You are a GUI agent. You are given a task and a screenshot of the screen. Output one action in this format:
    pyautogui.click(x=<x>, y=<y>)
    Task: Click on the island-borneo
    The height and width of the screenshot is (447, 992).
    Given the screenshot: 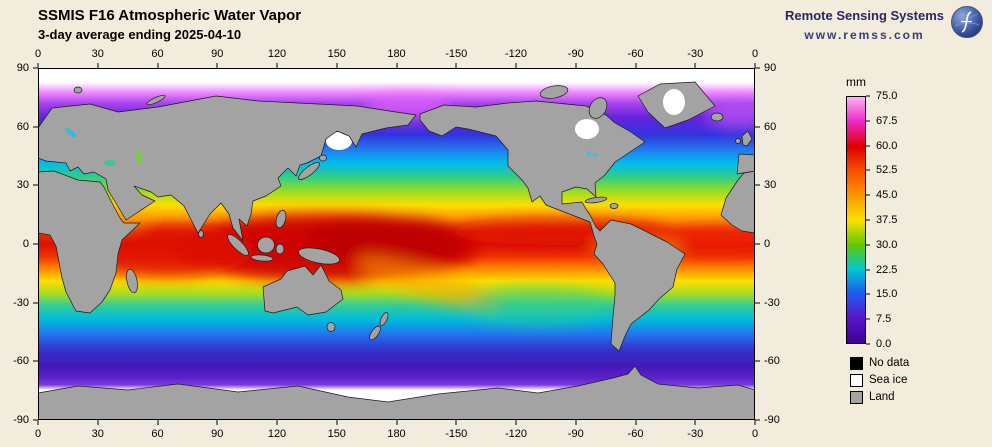 What is the action you would take?
    pyautogui.click(x=266, y=245)
    